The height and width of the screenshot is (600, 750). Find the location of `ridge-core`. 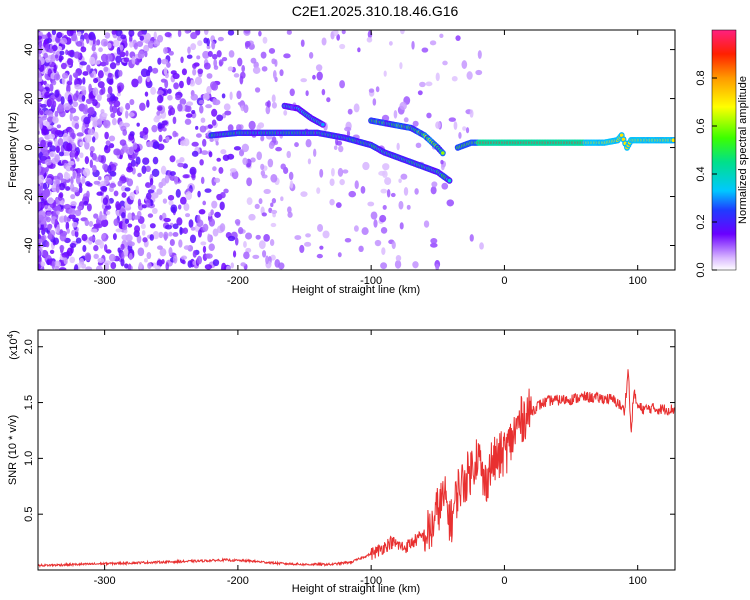

ridge-core is located at coordinates (449, 180).